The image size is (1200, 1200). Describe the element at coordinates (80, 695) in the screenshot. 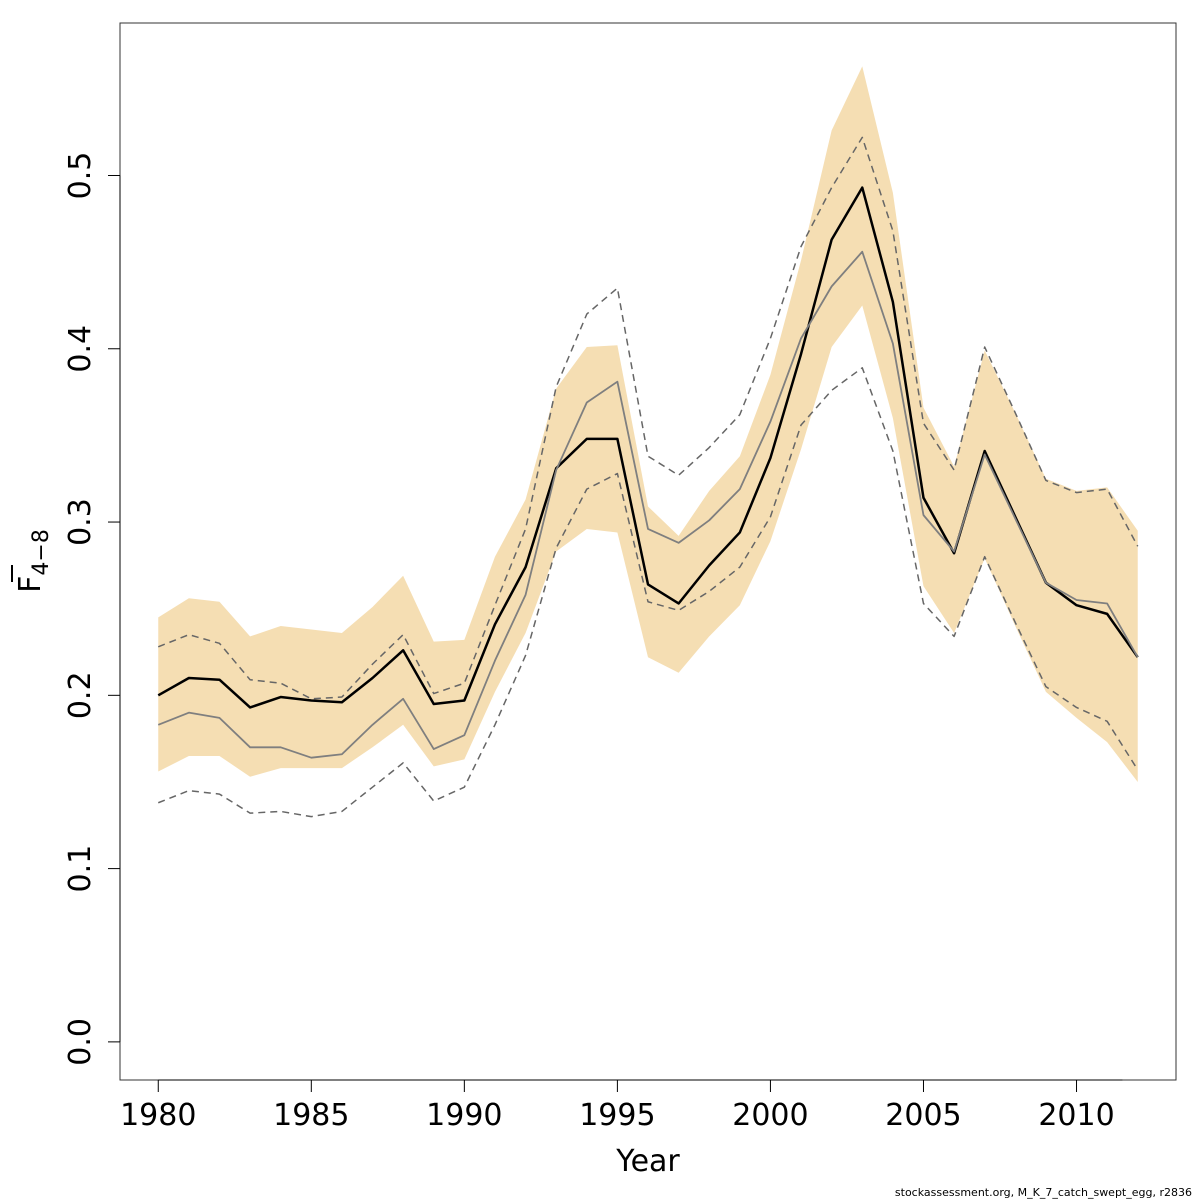

I see `y-tick-label-2: 0.2` at that location.